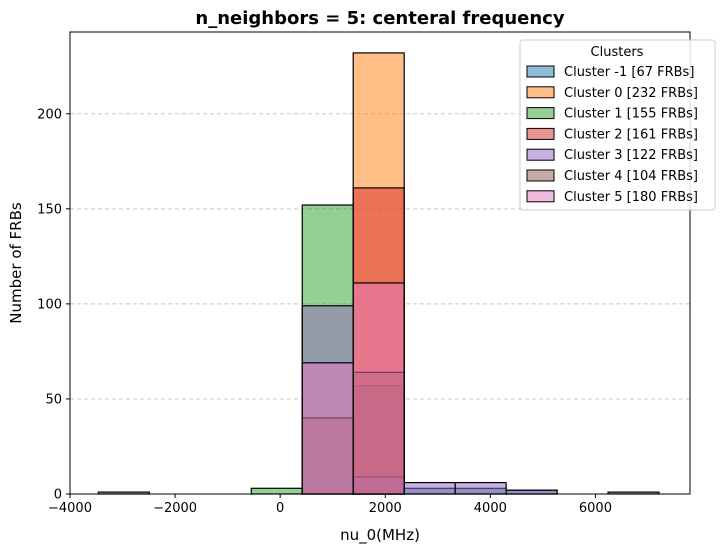  I want to click on y-tick-label: 100, so click(49, 304).